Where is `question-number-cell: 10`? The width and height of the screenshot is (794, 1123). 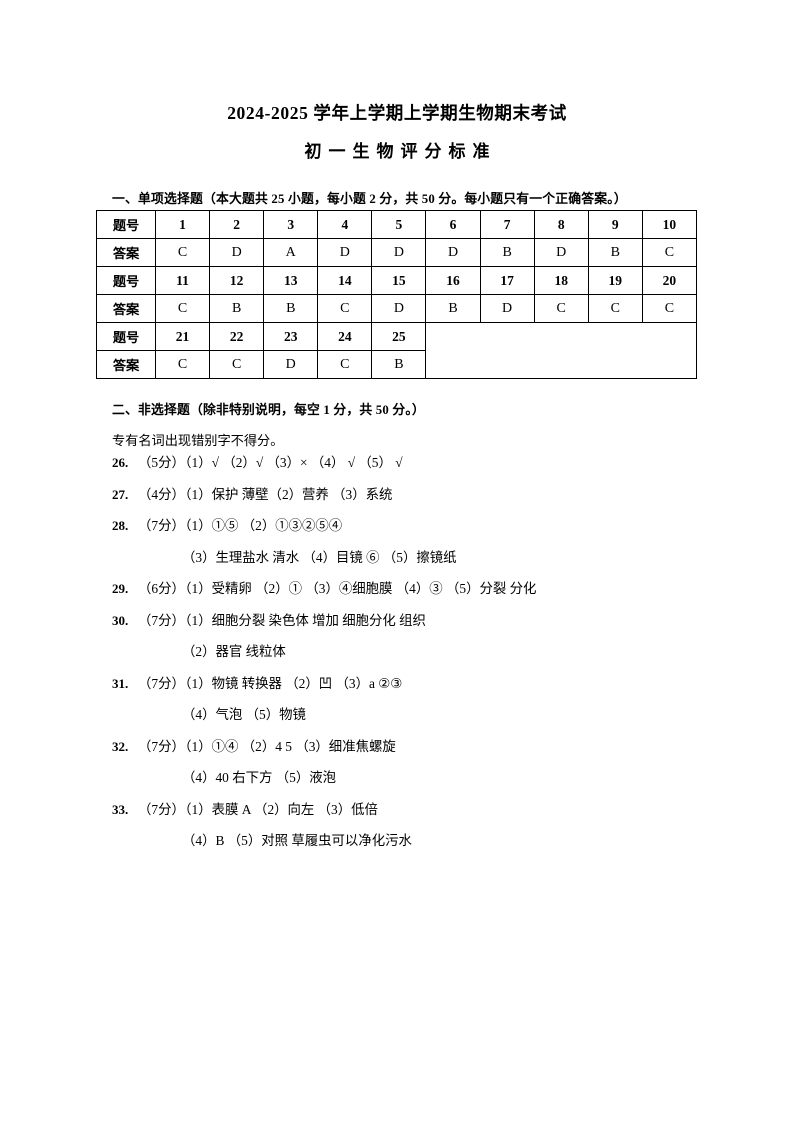 question-number-cell: 10 is located at coordinates (669, 224).